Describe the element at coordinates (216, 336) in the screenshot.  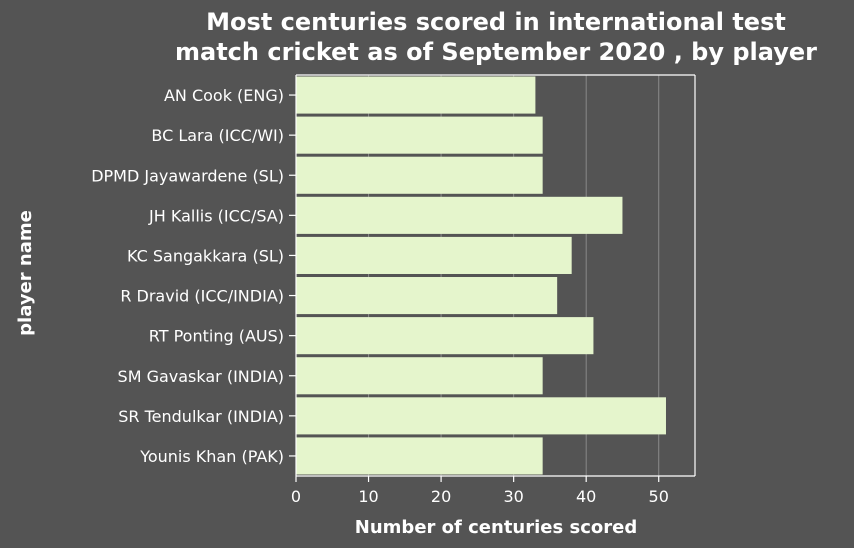
I see `y-tick-label-6: RT Ponting (AUS)` at that location.